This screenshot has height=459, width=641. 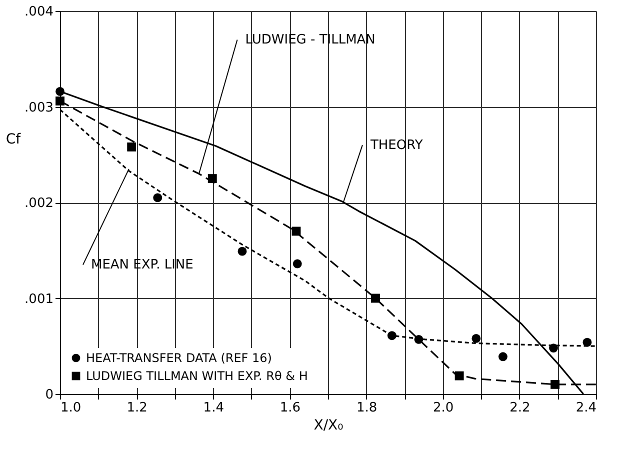 I want to click on y-tick-label: 0, so click(x=49, y=395).